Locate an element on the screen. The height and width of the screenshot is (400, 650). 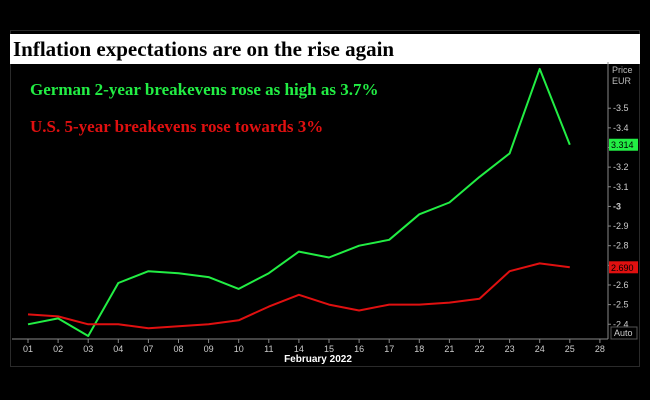
auto-scale-box is located at coordinates (624, 333).